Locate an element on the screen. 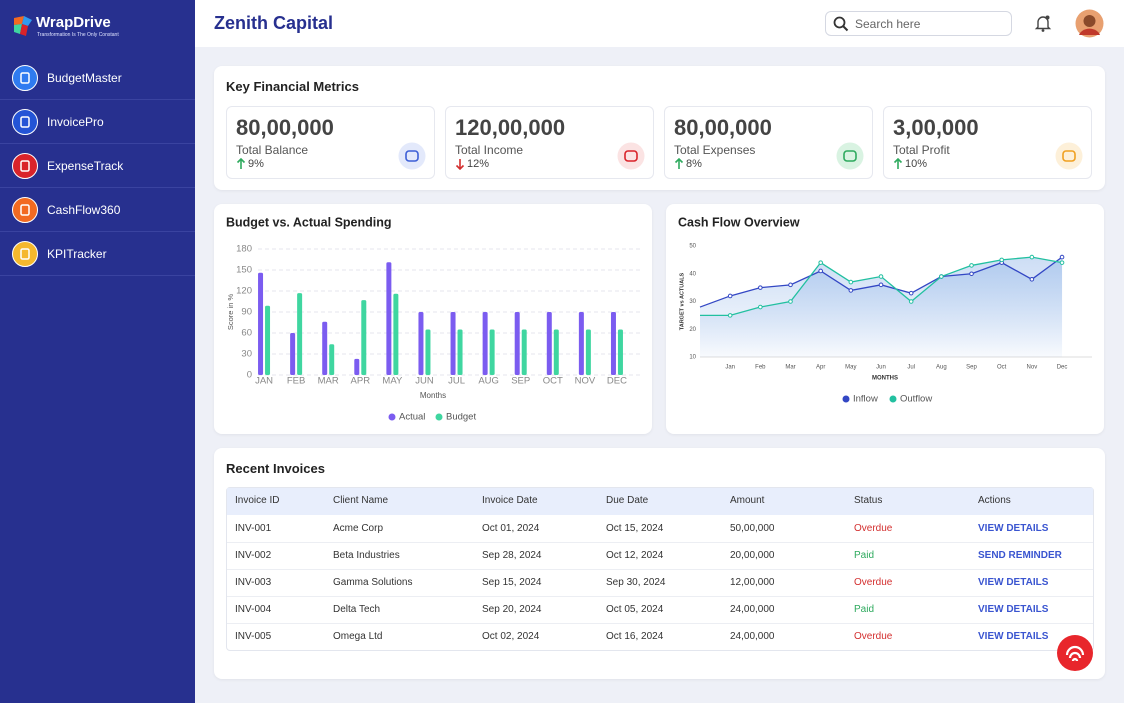 The image size is (1124, 703). y-tick-label: 0 is located at coordinates (249, 375).